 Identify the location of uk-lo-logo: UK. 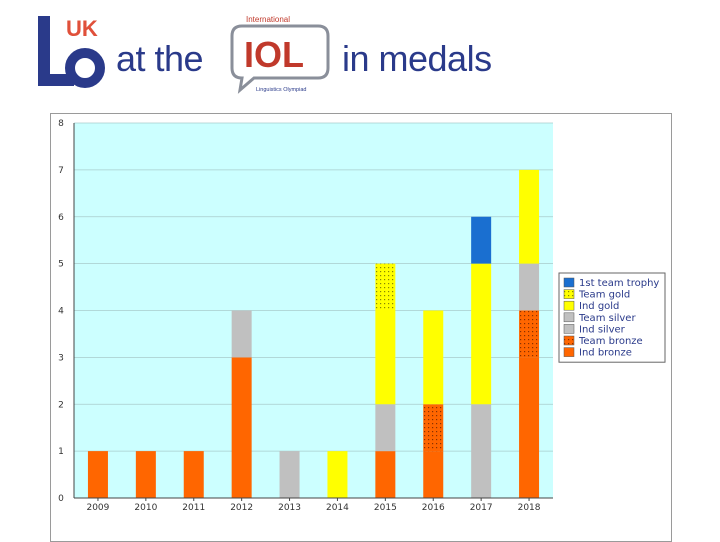
(71, 52).